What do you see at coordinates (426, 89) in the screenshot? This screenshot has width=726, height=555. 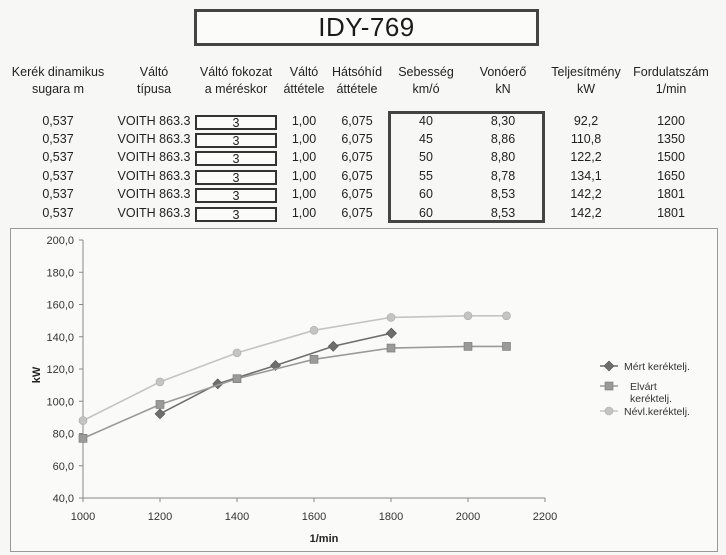 I see `column-header-line2: km/ó` at bounding box center [426, 89].